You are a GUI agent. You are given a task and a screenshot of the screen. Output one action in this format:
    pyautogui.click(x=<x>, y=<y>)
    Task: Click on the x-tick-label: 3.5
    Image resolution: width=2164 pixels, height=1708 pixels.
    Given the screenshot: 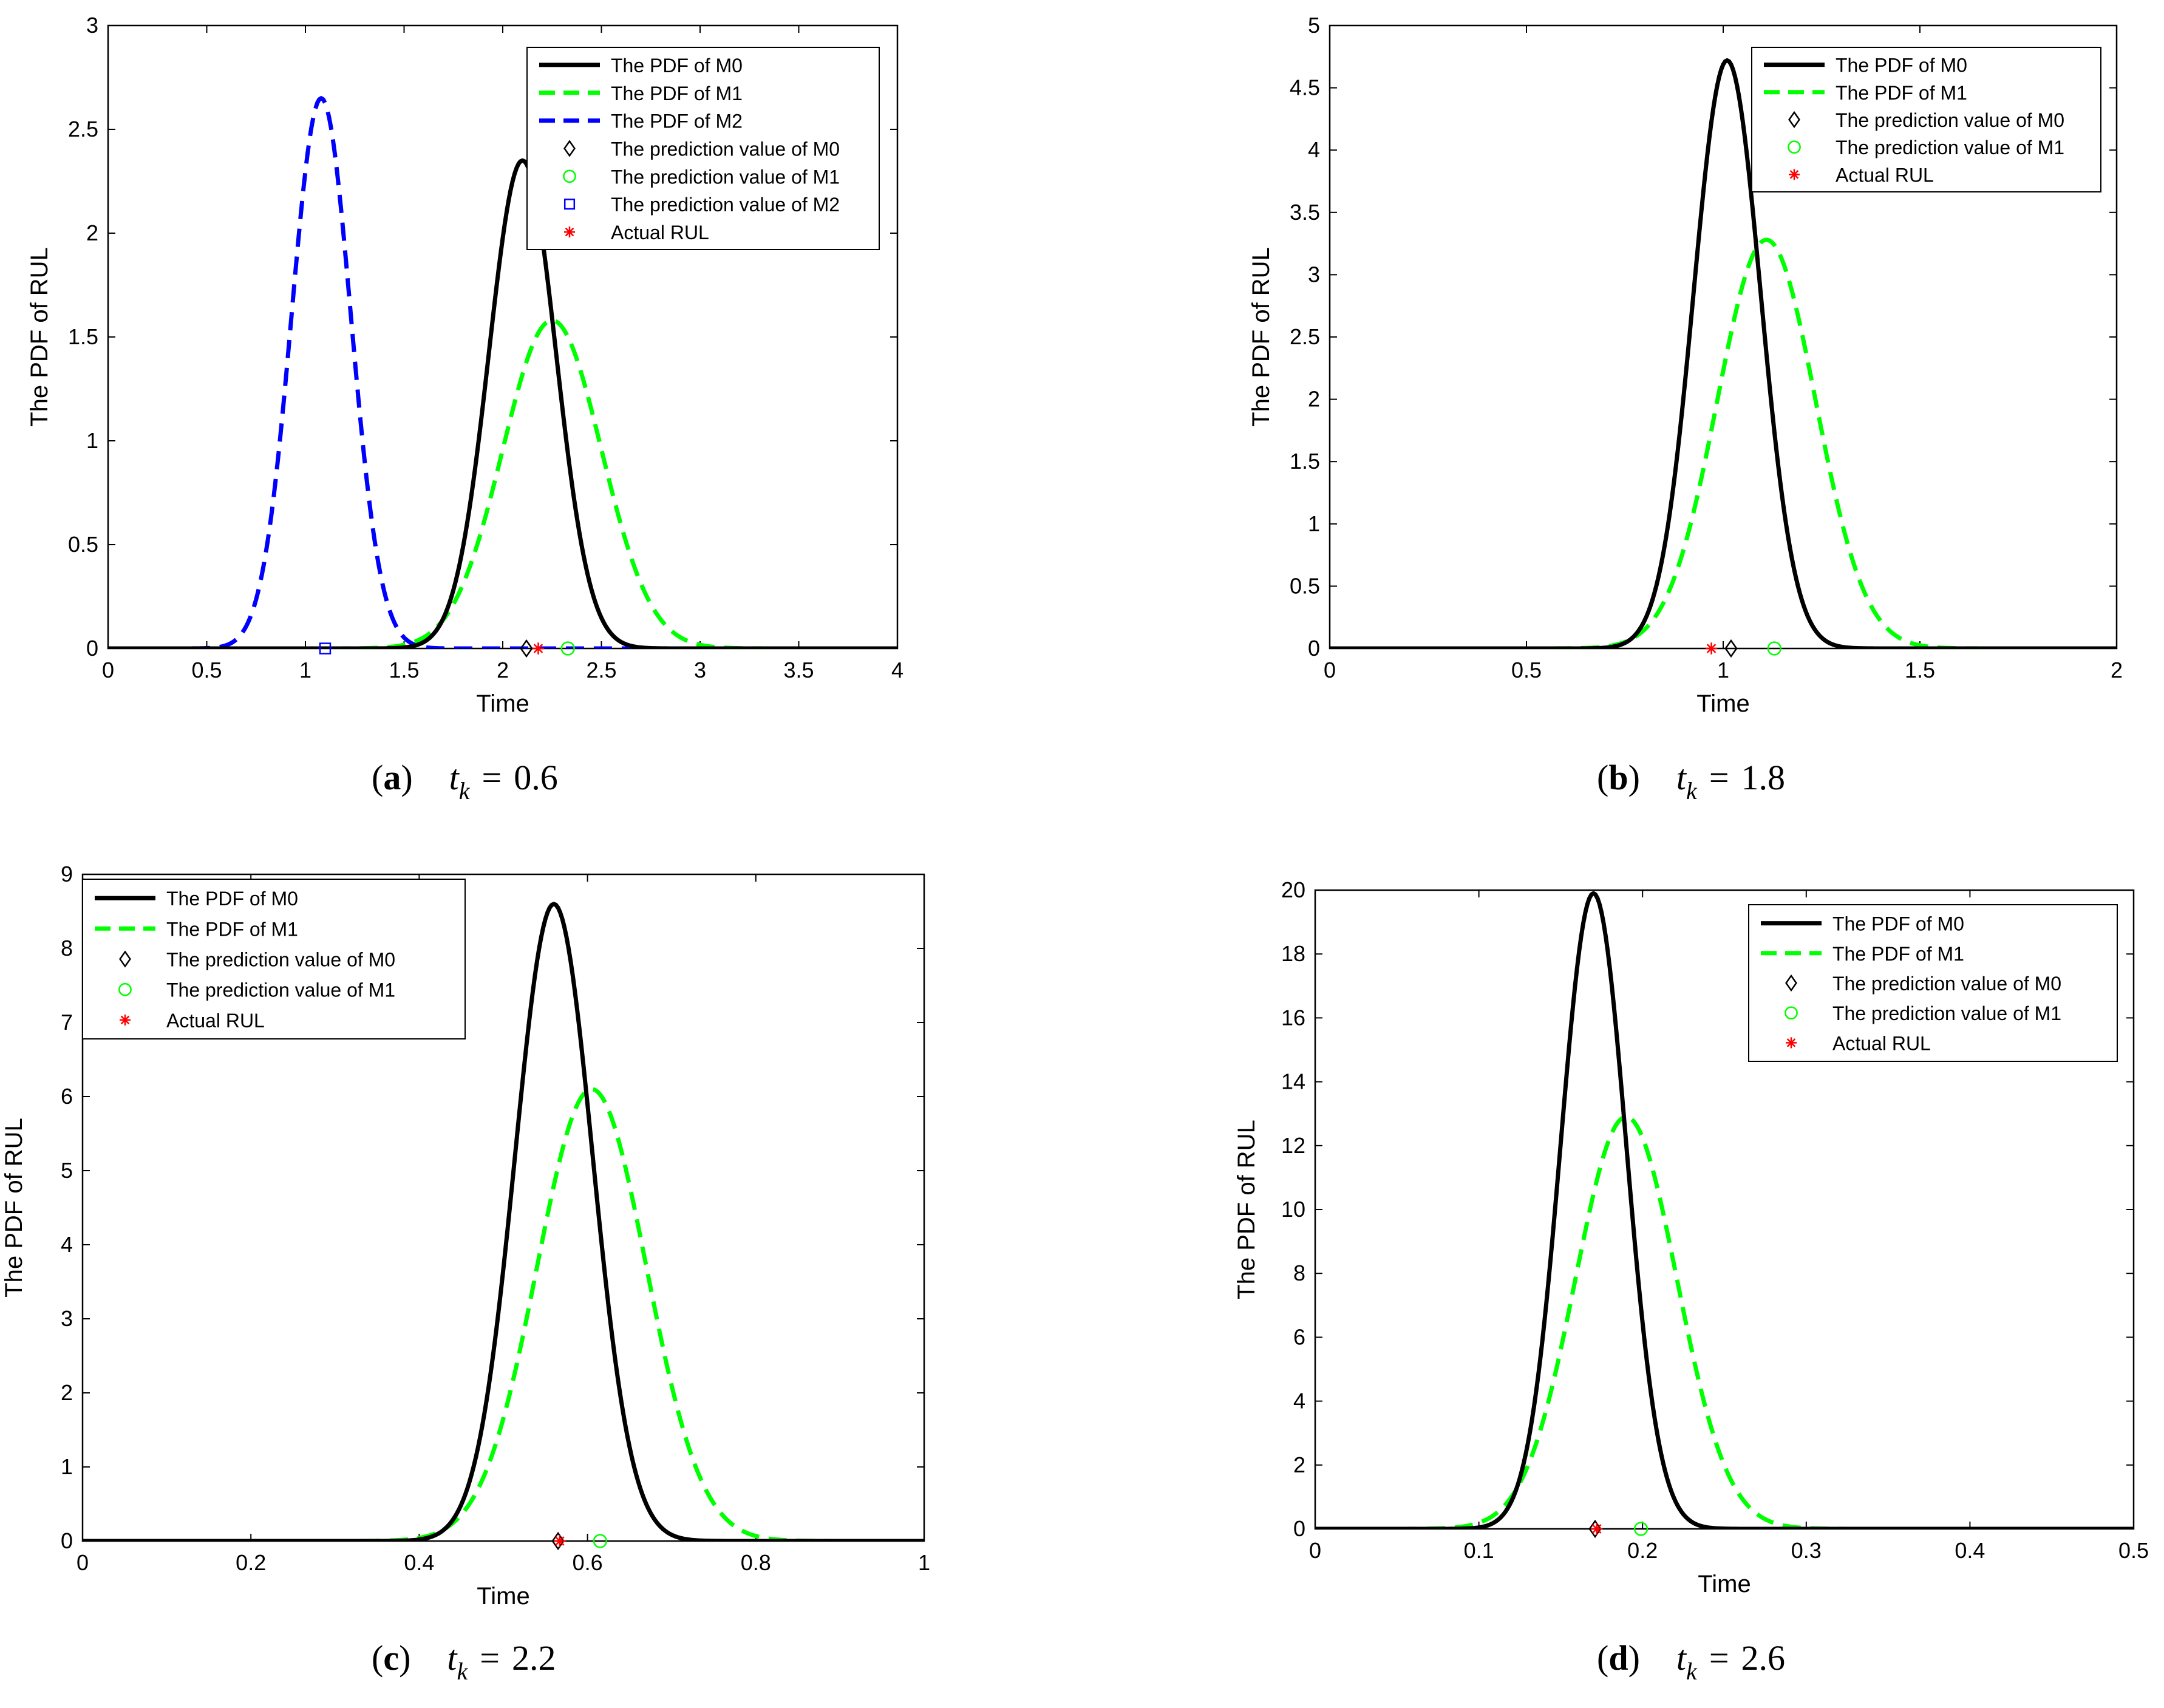 What is the action you would take?
    pyautogui.click(x=798, y=670)
    